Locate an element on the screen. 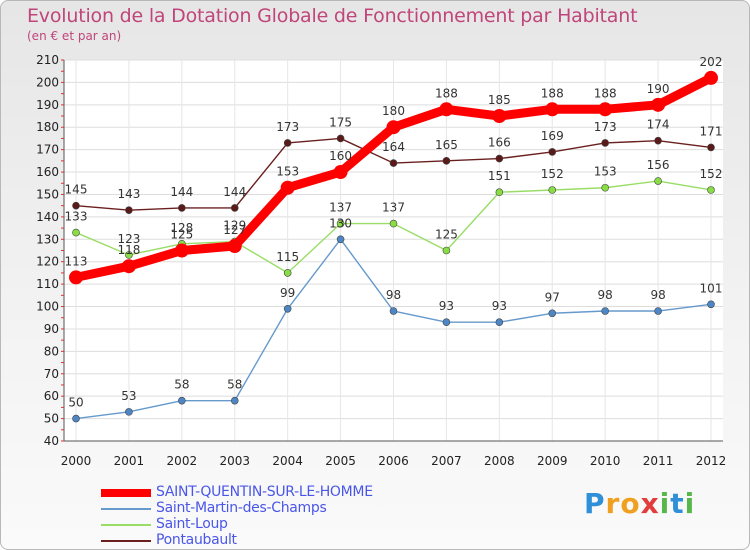 This screenshot has height=550, width=750. data-label: 160 is located at coordinates (340, 156).